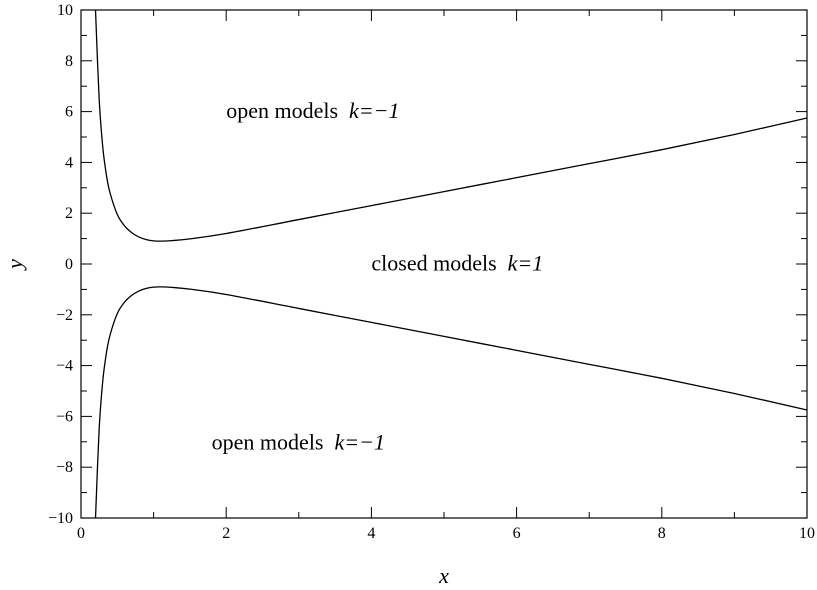 The image size is (817, 590). Describe the element at coordinates (69, 264) in the screenshot. I see `y-tick-label: 0` at that location.